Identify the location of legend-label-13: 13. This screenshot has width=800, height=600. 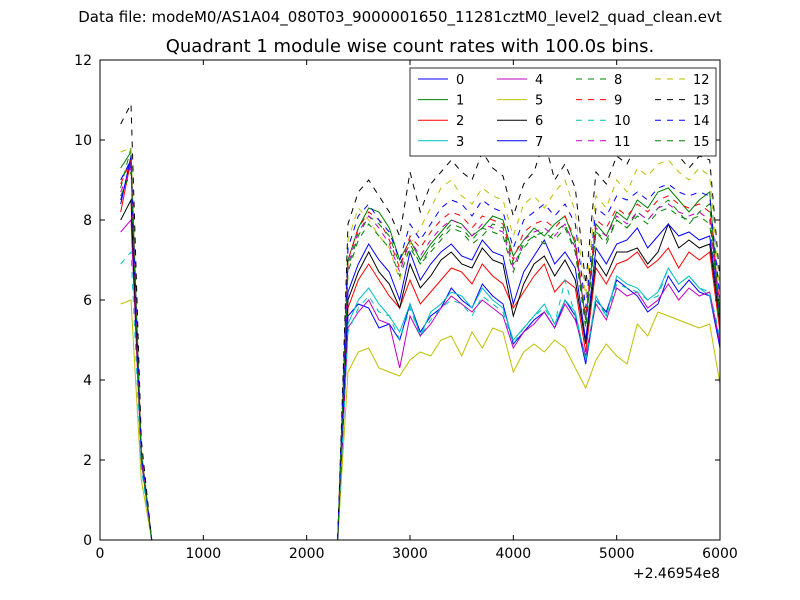
(701, 101).